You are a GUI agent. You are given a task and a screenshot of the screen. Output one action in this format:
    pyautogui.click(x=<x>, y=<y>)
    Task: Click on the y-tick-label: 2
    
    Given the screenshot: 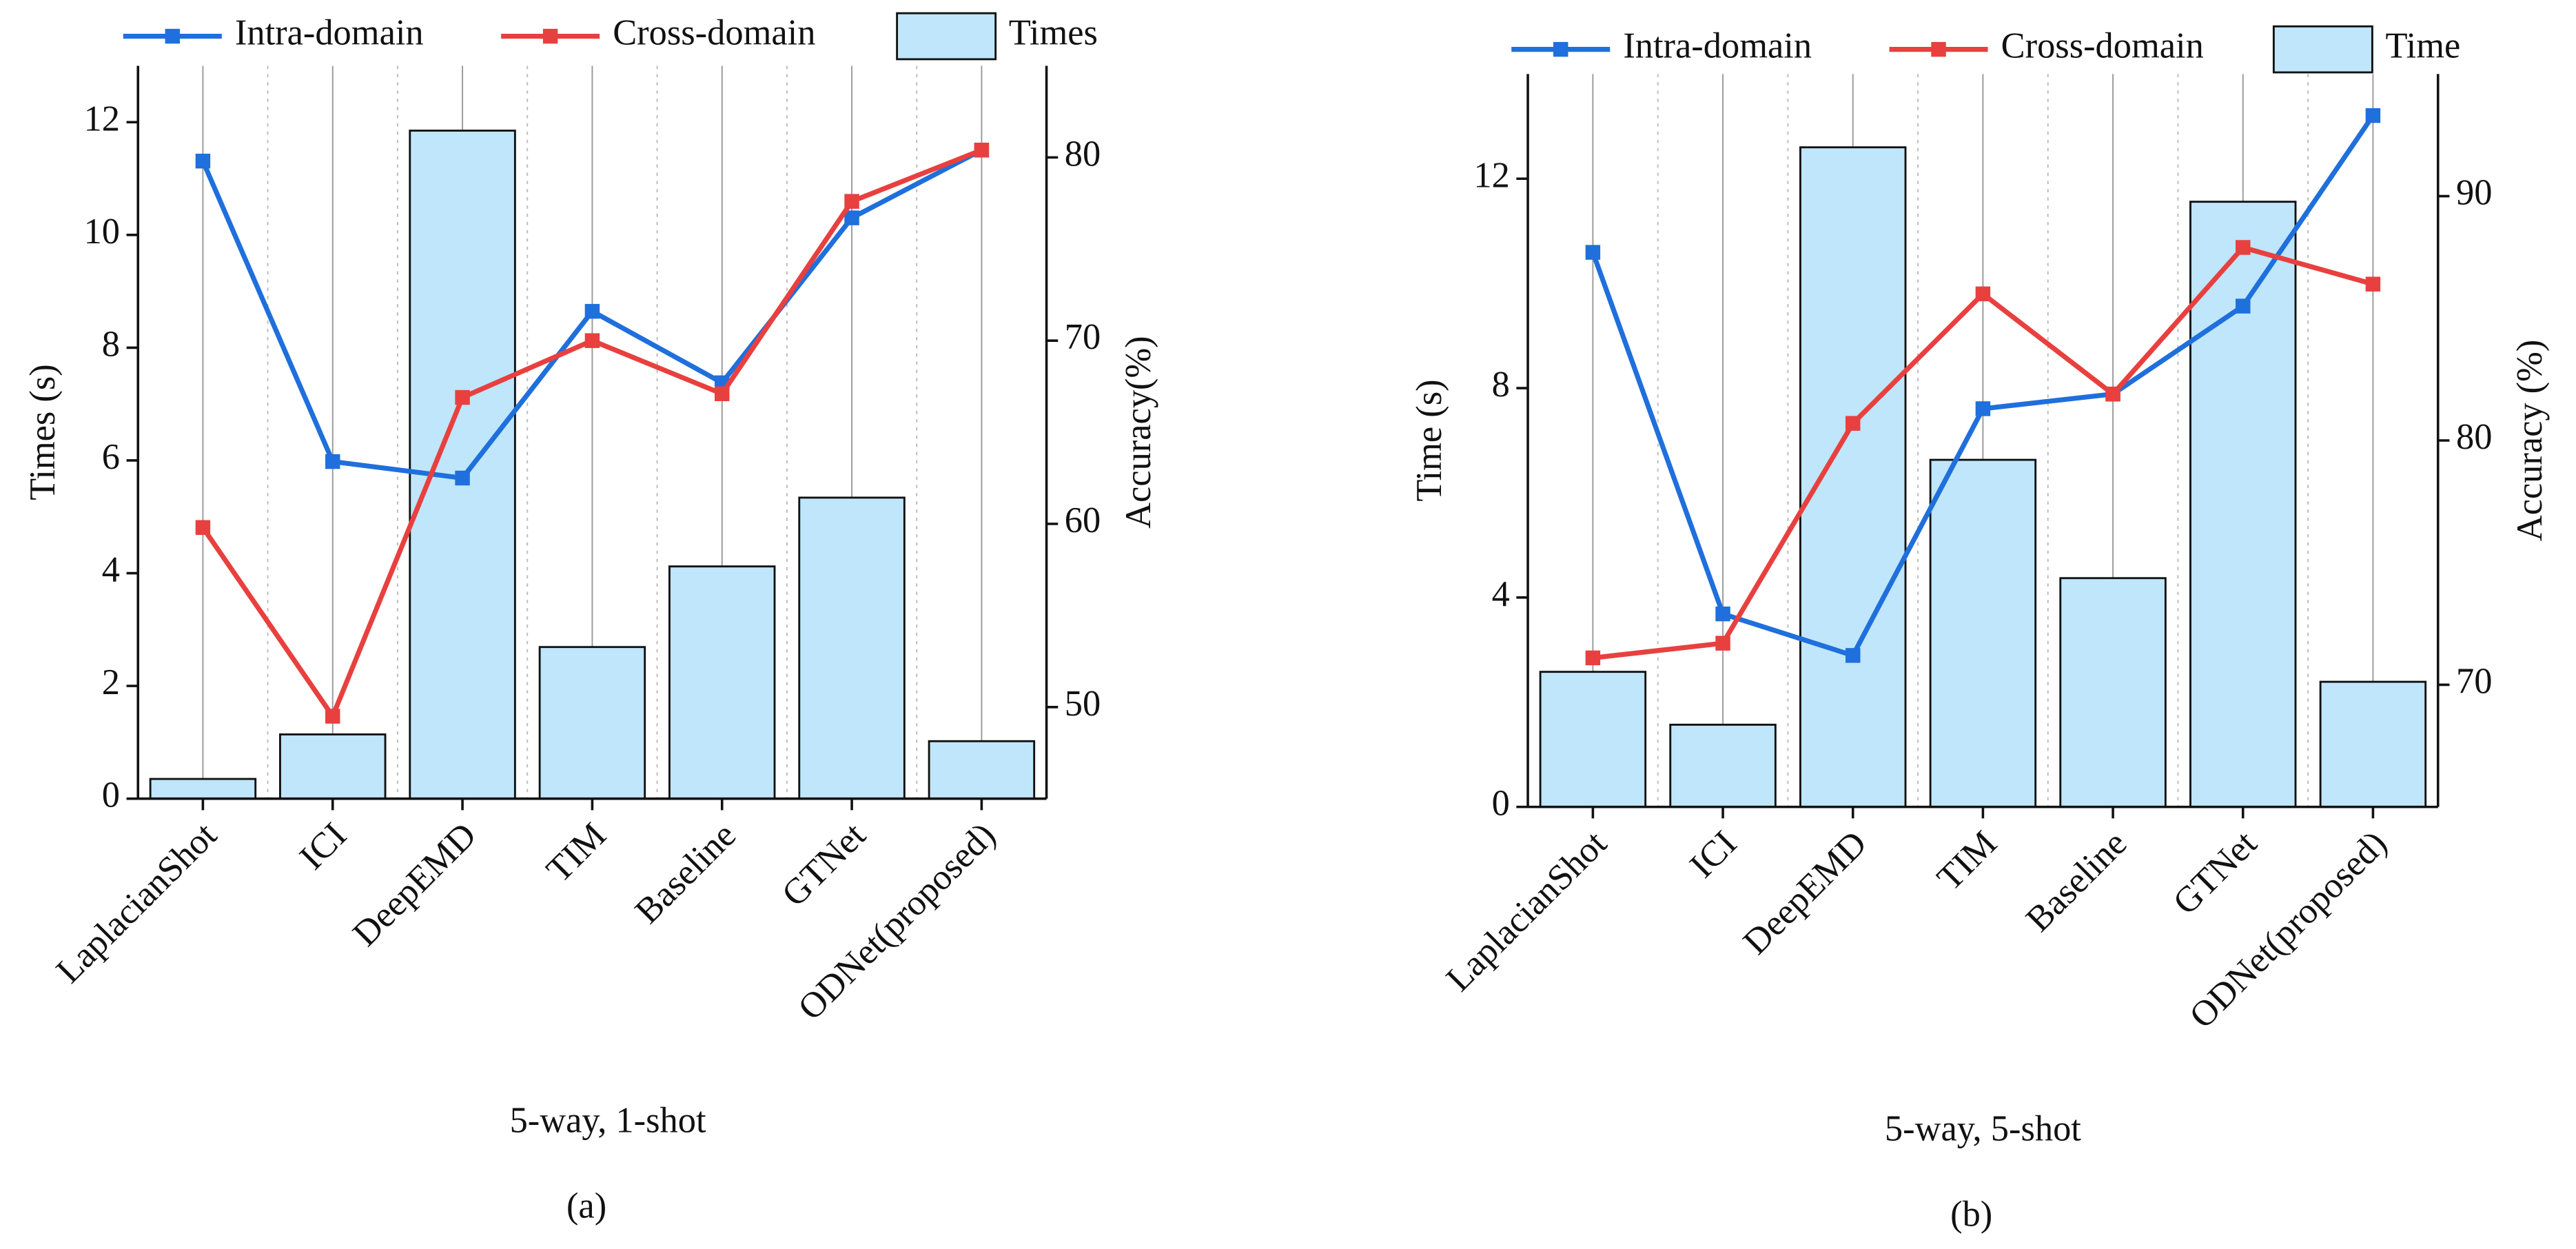 What is the action you would take?
    pyautogui.click(x=111, y=682)
    